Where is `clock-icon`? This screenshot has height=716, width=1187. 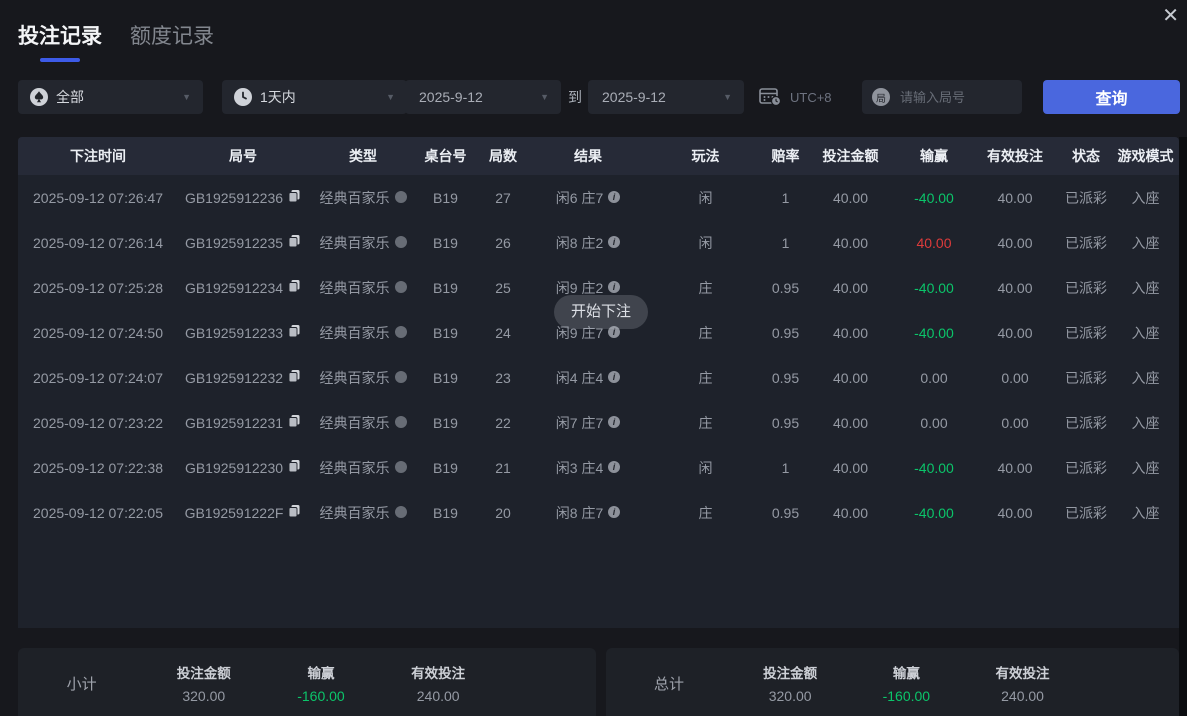
clock-icon is located at coordinates (243, 97).